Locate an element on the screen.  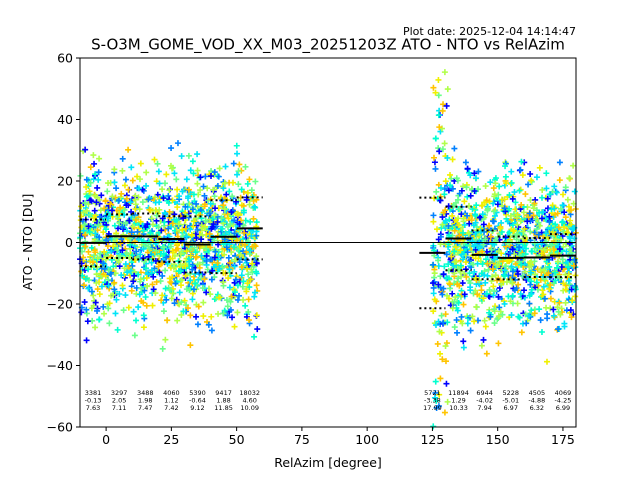
y-tick-label: −20 is located at coordinates (60, 304).